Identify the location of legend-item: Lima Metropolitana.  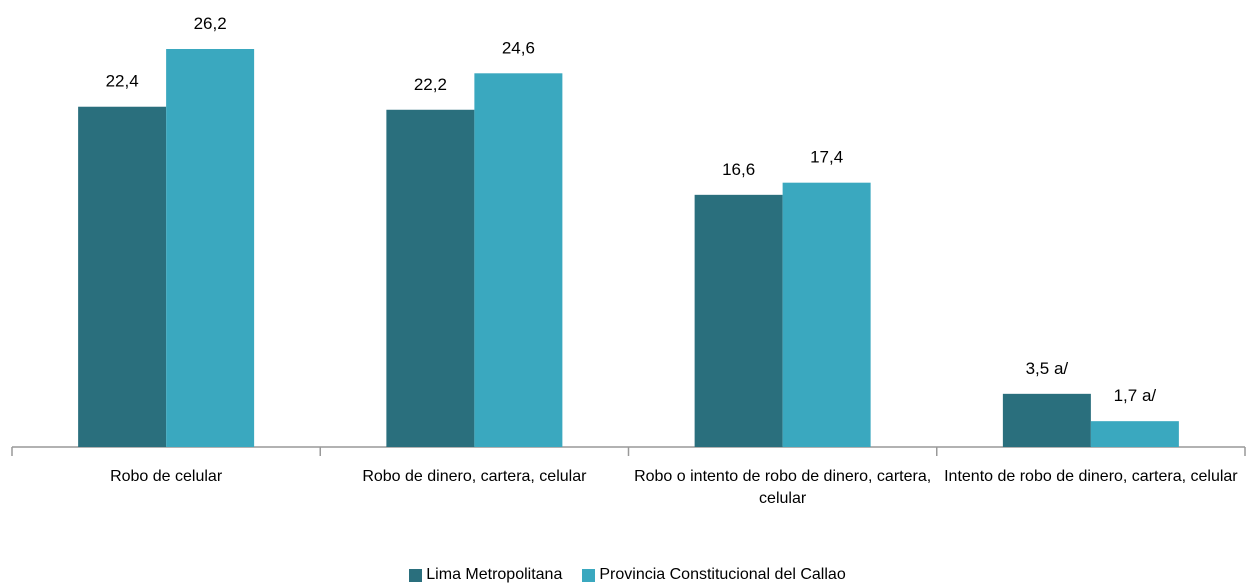
(485, 575).